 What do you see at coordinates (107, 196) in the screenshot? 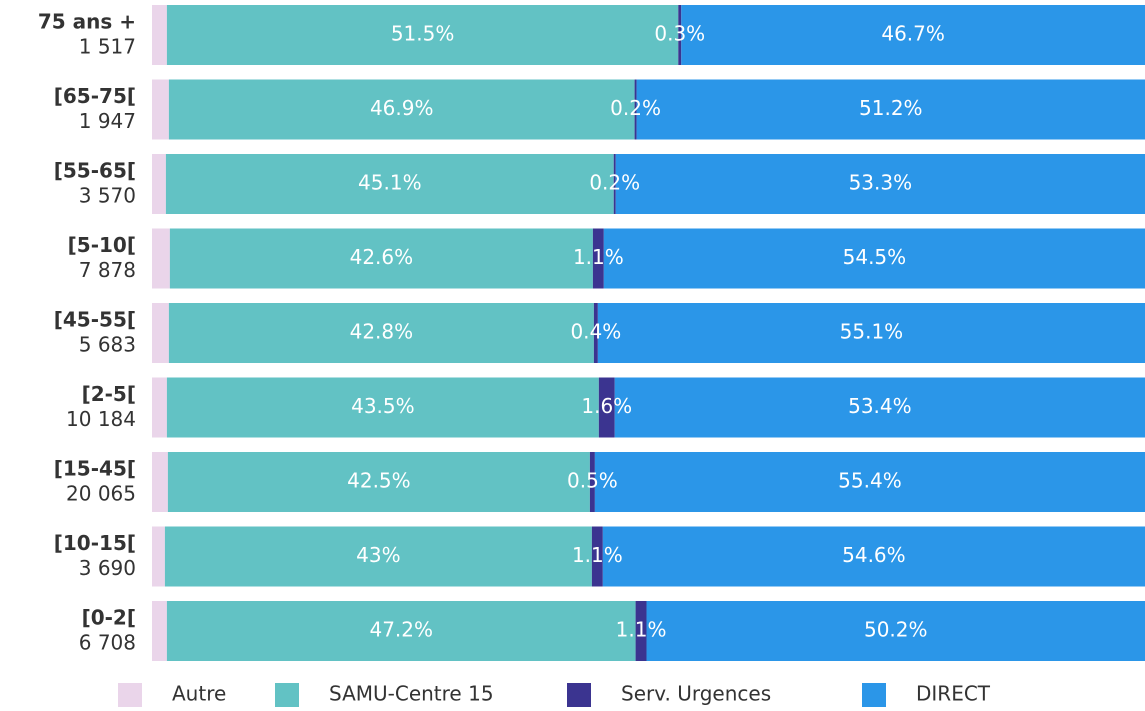
I see `category-count: 3 570` at bounding box center [107, 196].